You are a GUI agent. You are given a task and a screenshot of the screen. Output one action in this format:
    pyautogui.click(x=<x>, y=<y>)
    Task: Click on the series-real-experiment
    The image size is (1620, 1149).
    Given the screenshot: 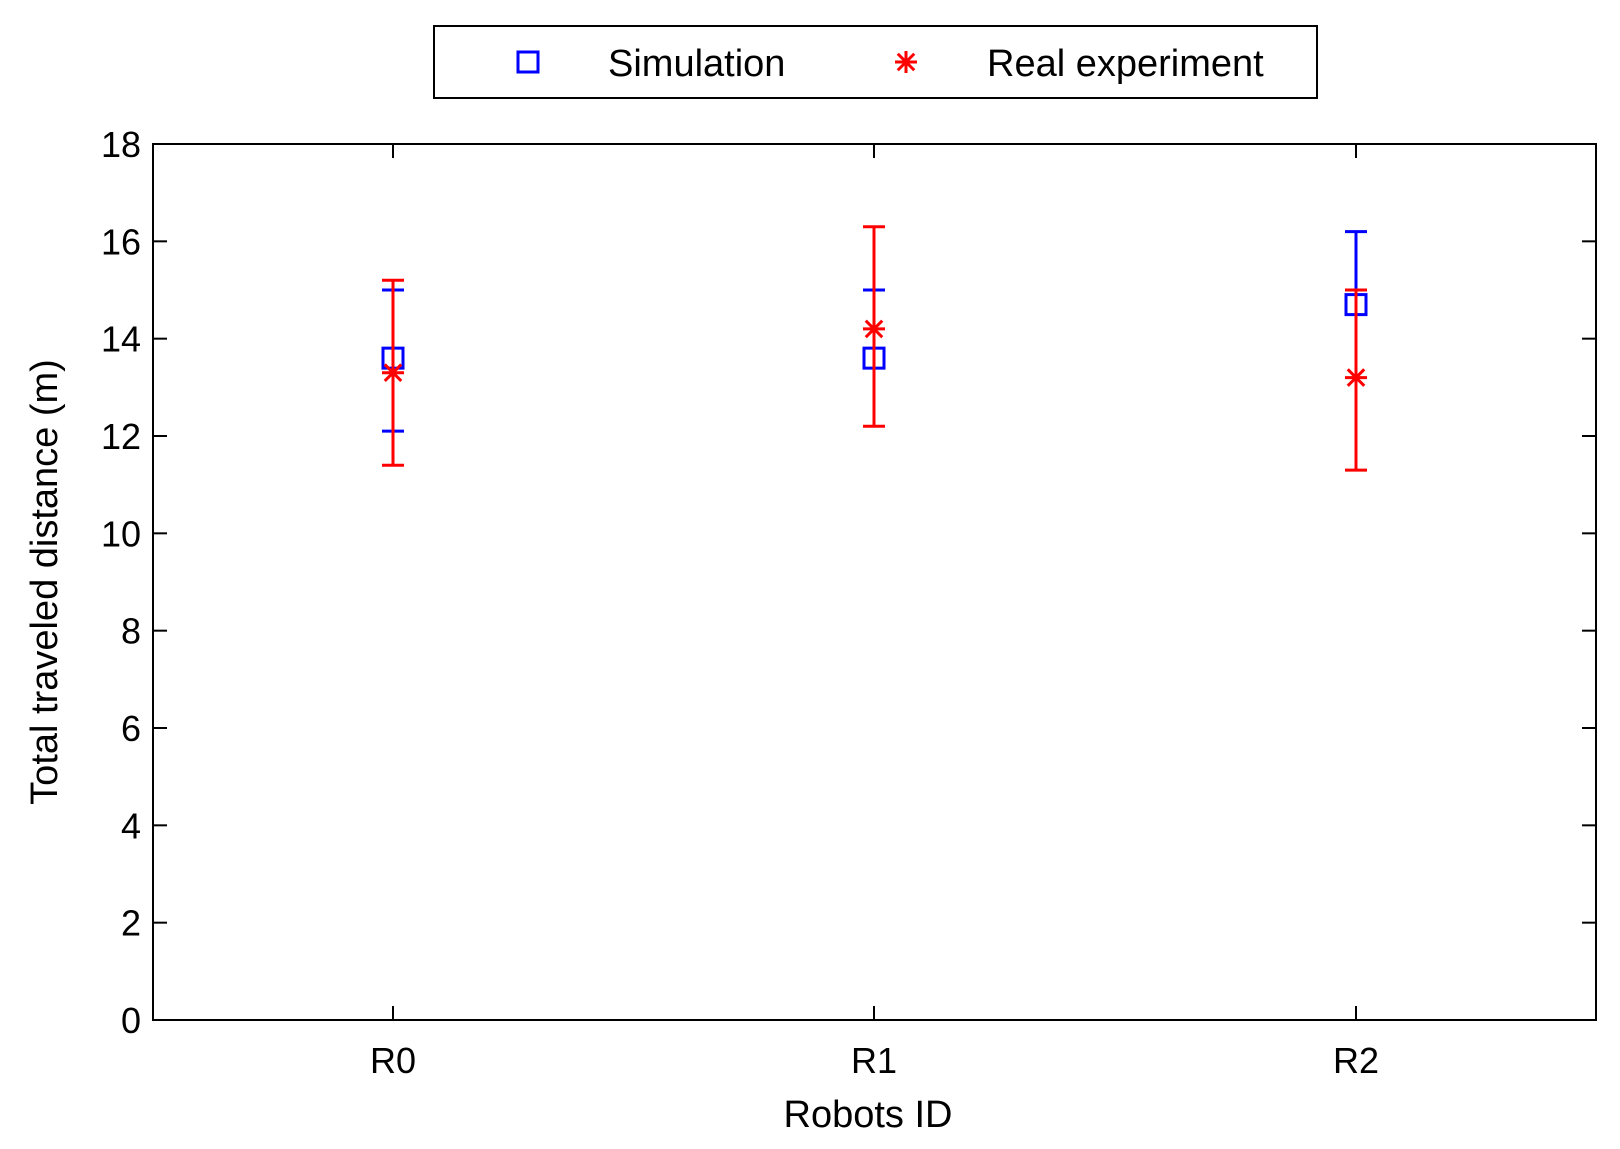 What is the action you would take?
    pyautogui.click(x=874, y=348)
    